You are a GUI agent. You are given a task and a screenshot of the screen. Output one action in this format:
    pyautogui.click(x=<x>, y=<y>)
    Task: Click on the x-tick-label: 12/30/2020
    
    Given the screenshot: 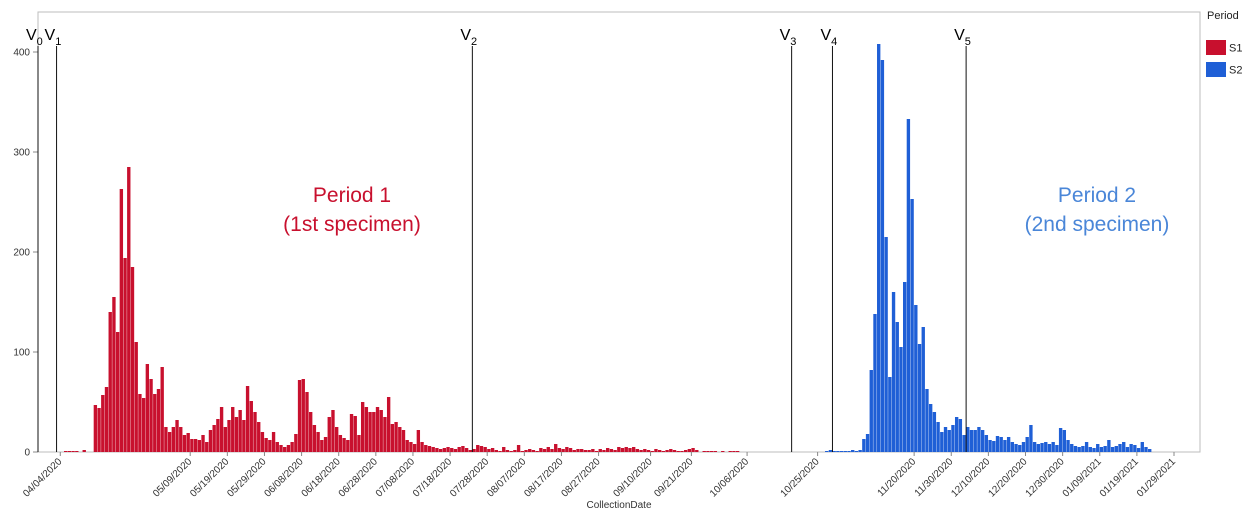 What is the action you would take?
    pyautogui.click(x=1045, y=477)
    